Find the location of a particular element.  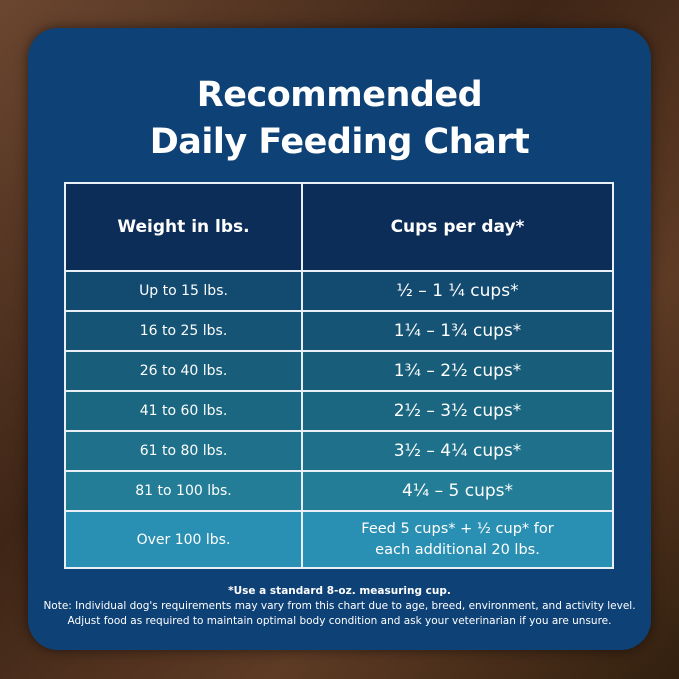

cups-cell: 3½ – 4¼ cups* is located at coordinates (457, 451).